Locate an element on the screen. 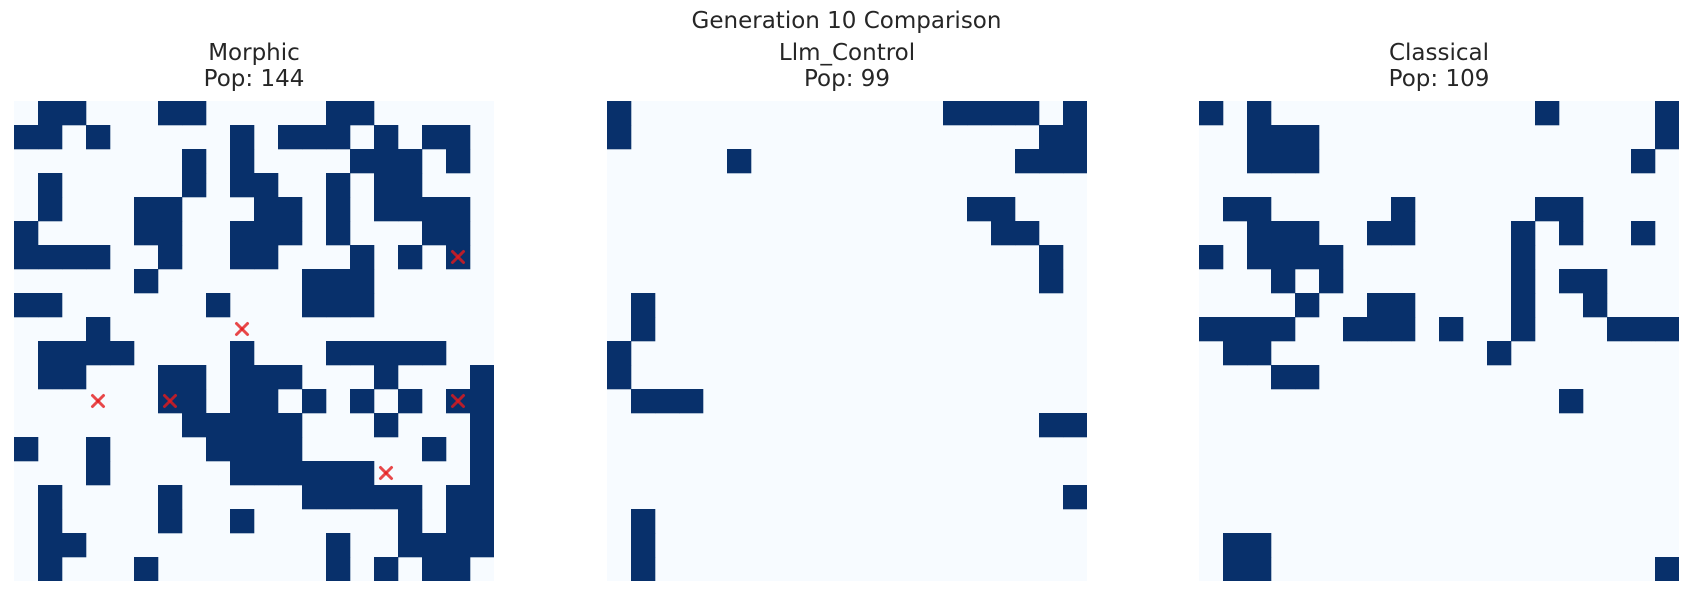 This screenshot has width=1693, height=595. figure-title: Generation 10 Comparison is located at coordinates (846, 21).